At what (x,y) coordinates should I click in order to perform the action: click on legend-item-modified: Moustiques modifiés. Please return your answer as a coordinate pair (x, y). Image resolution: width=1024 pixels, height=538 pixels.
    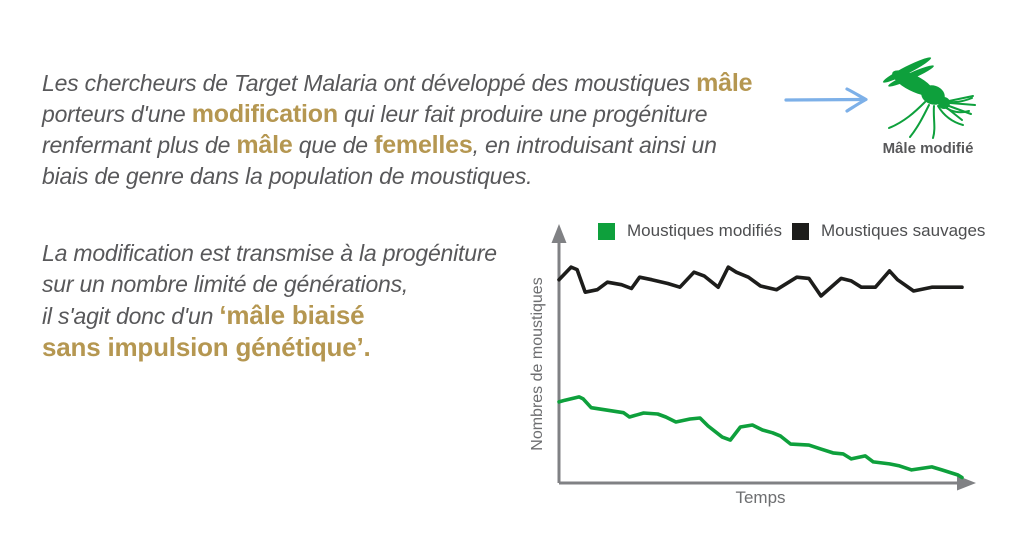
    Looking at the image, I should click on (690, 231).